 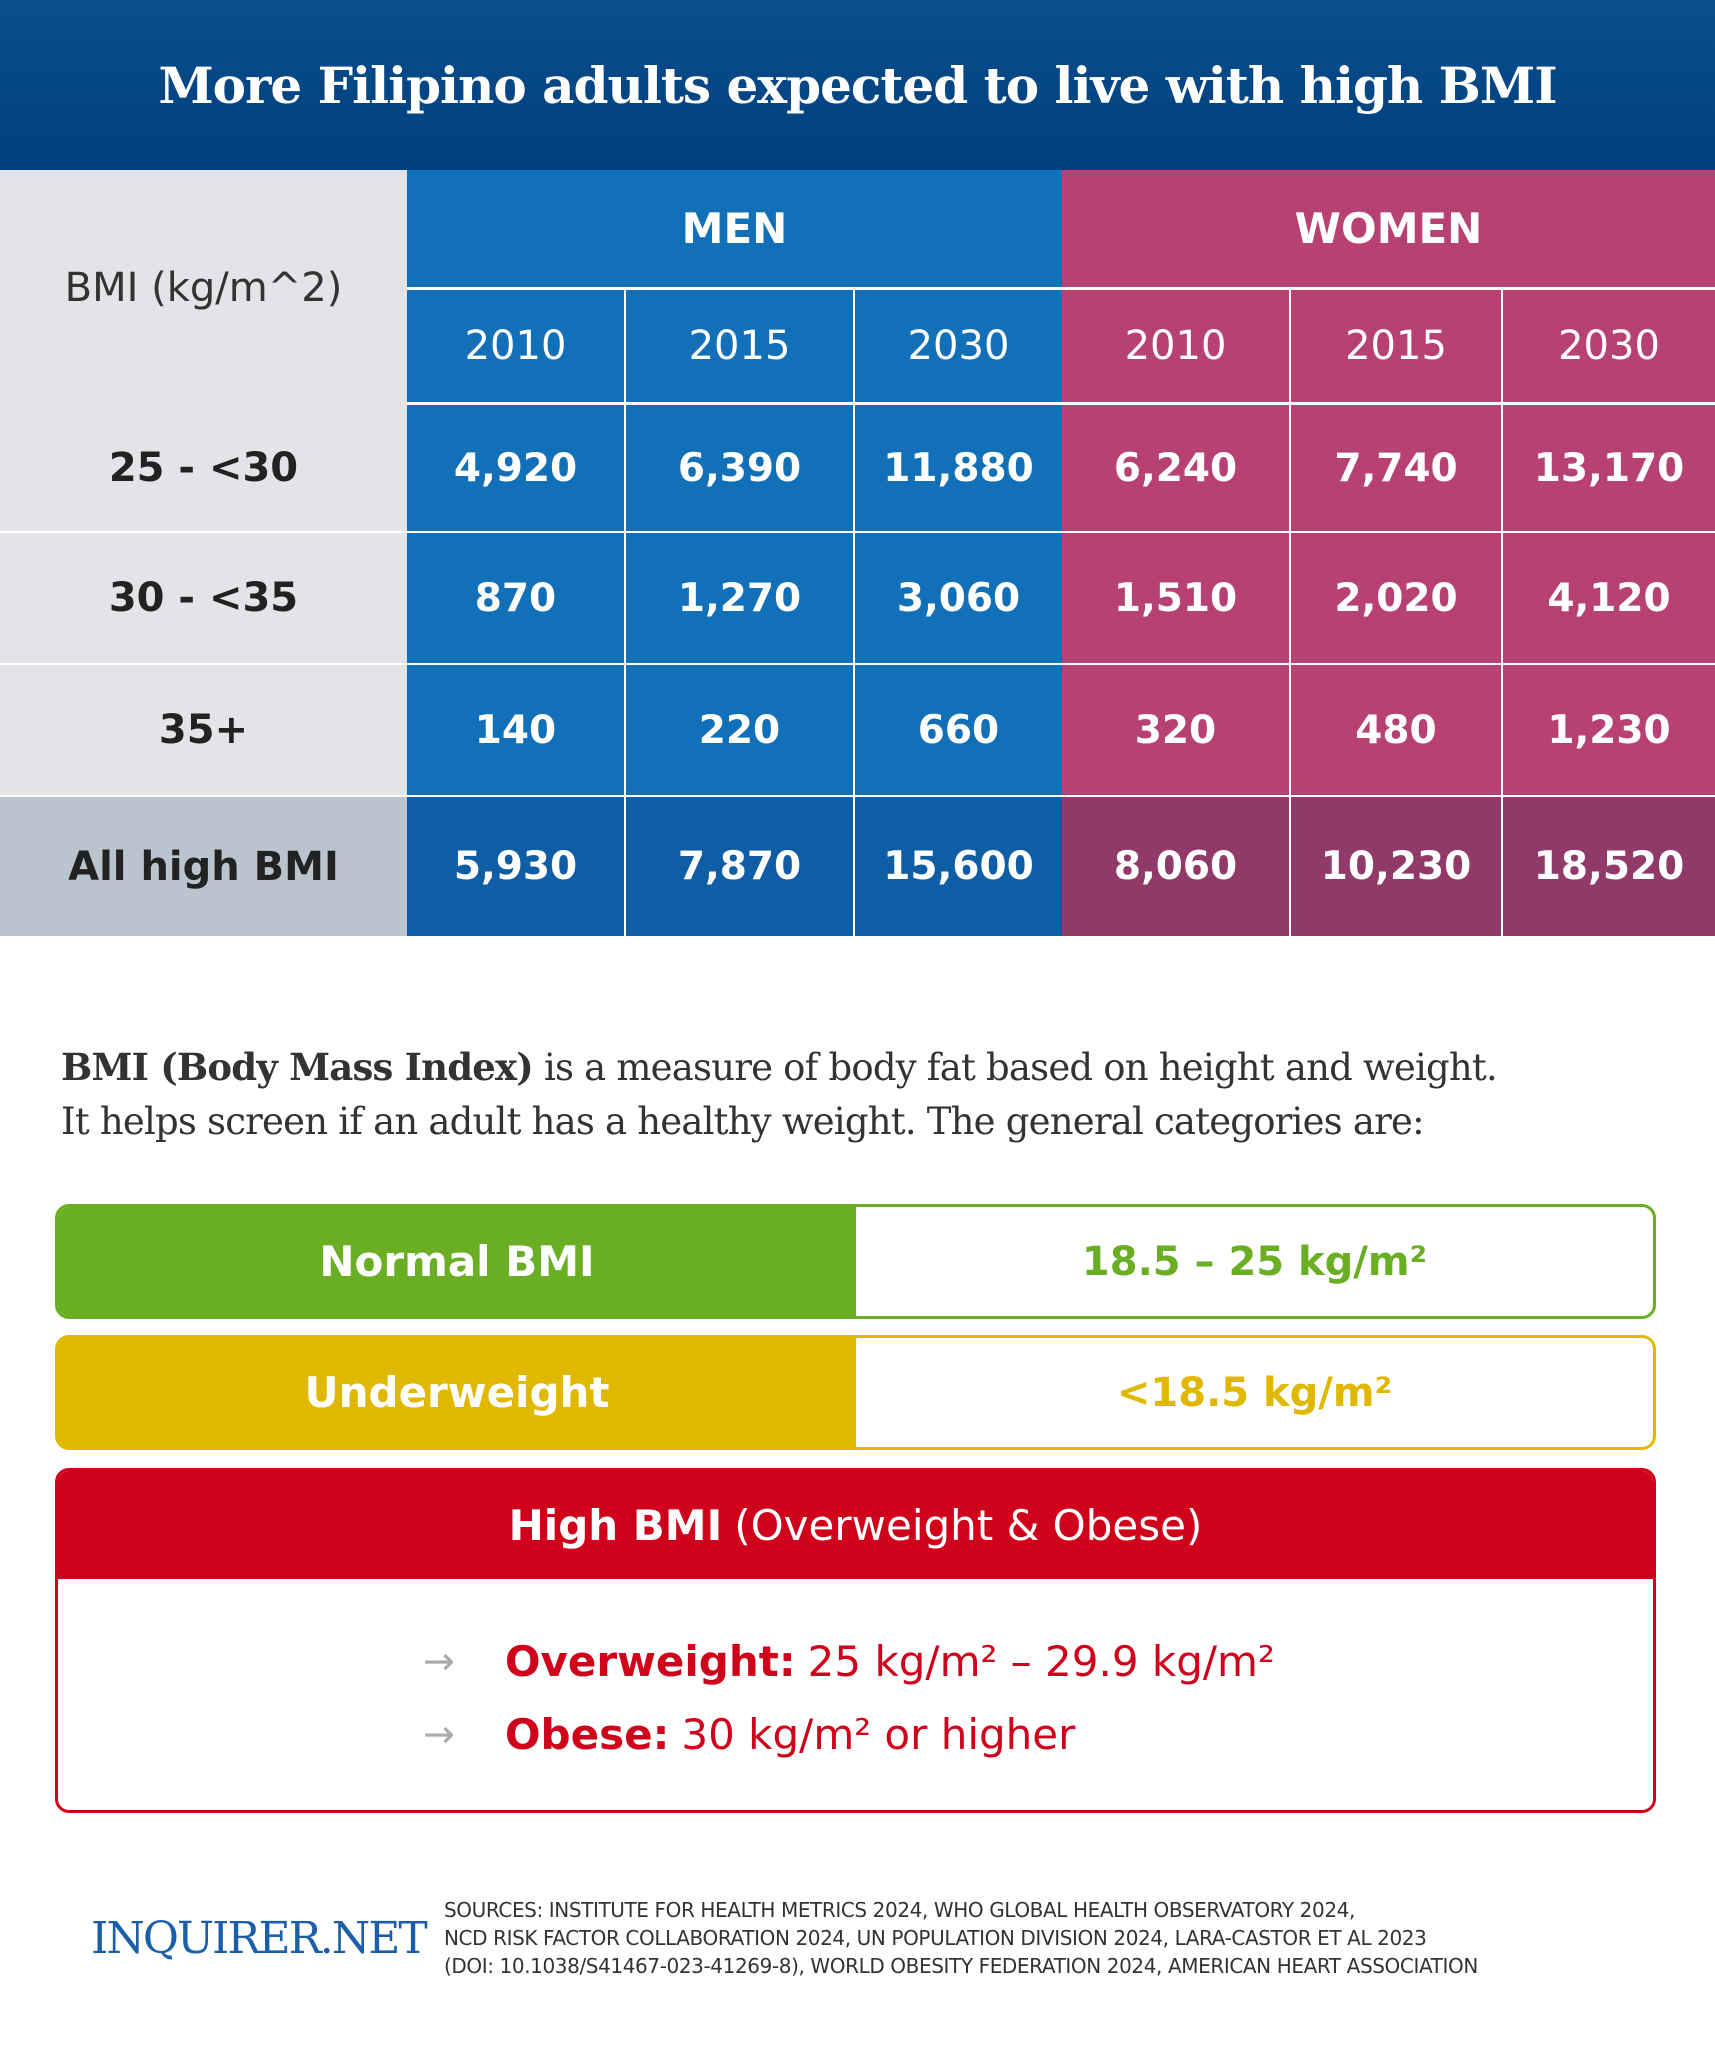 What do you see at coordinates (957, 866) in the screenshot?
I see `cell-value: 15,600` at bounding box center [957, 866].